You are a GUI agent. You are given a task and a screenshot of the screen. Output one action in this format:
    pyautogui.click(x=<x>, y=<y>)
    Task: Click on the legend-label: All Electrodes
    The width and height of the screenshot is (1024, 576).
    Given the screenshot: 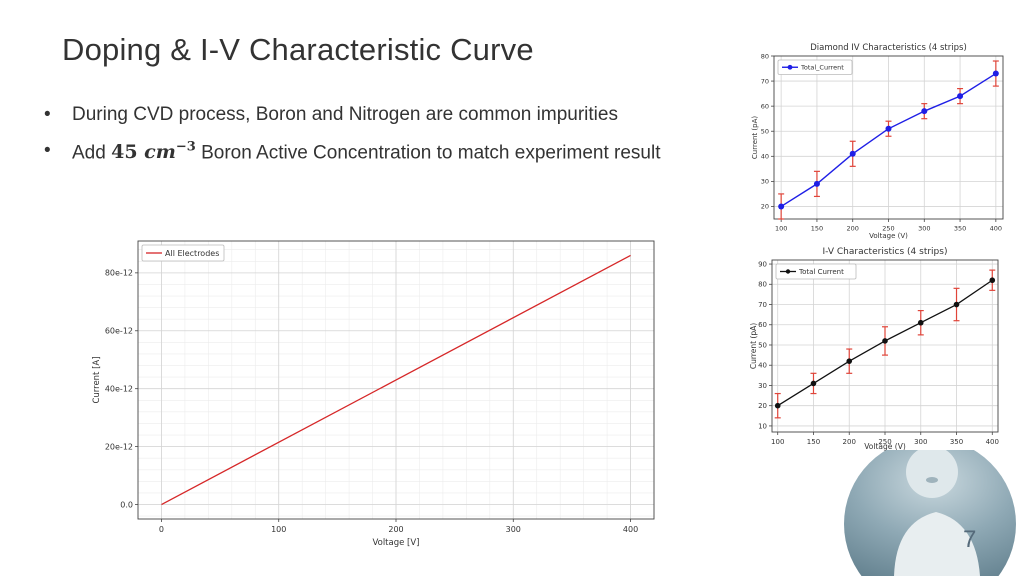 What is the action you would take?
    pyautogui.click(x=192, y=253)
    